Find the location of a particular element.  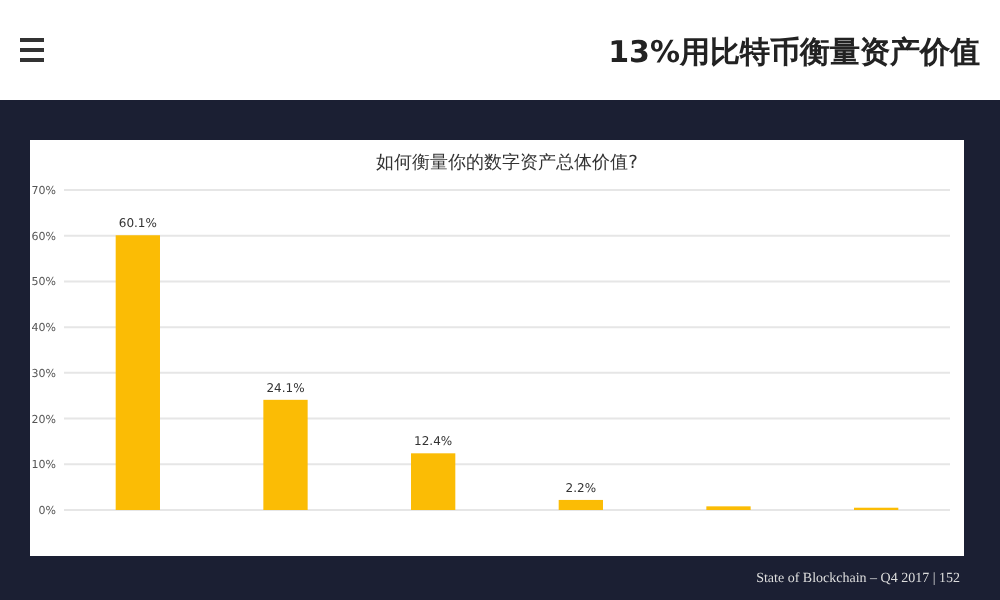

chart-title: 如何衡量你的数字资产总体价值? is located at coordinates (507, 163).